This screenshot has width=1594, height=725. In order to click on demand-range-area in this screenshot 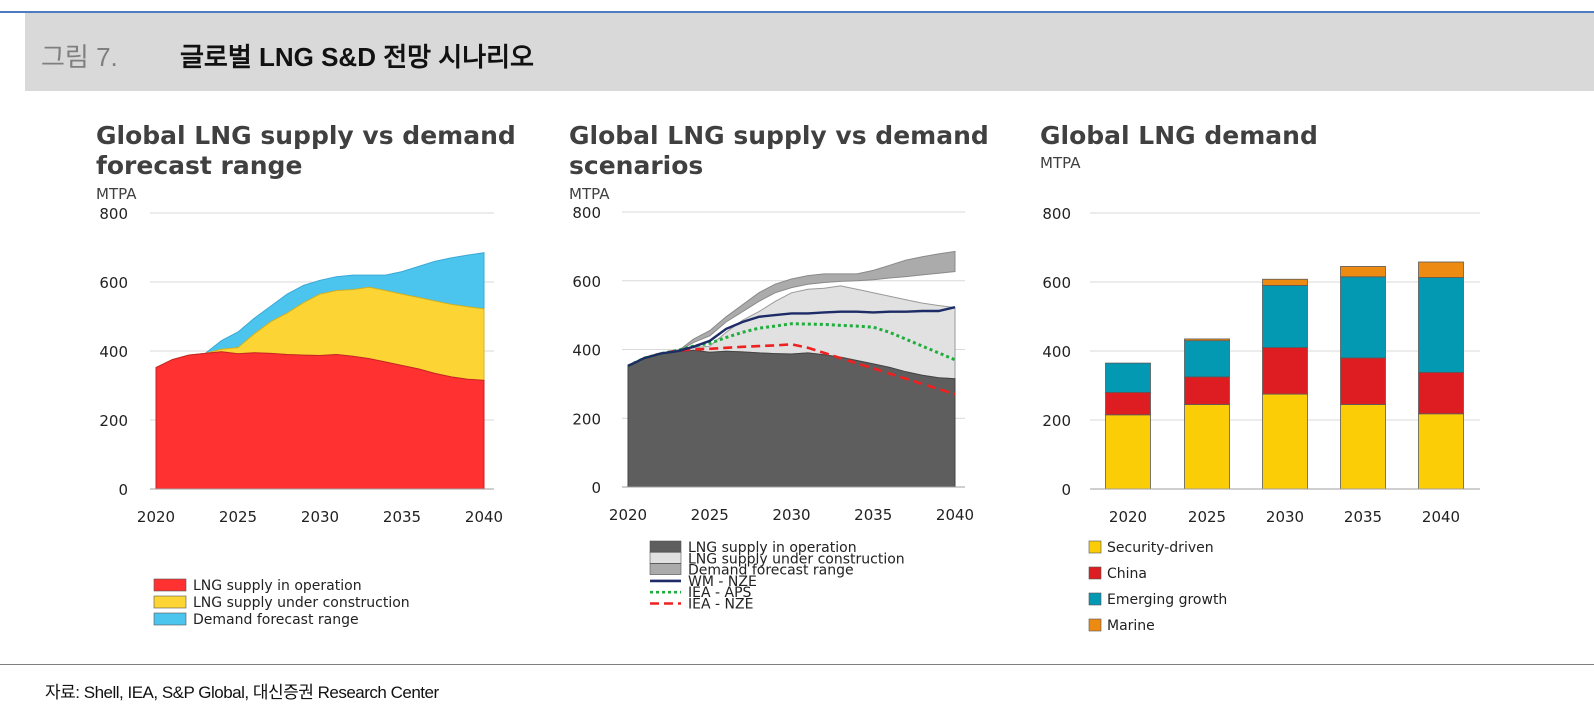, I will do `click(791, 308)`.